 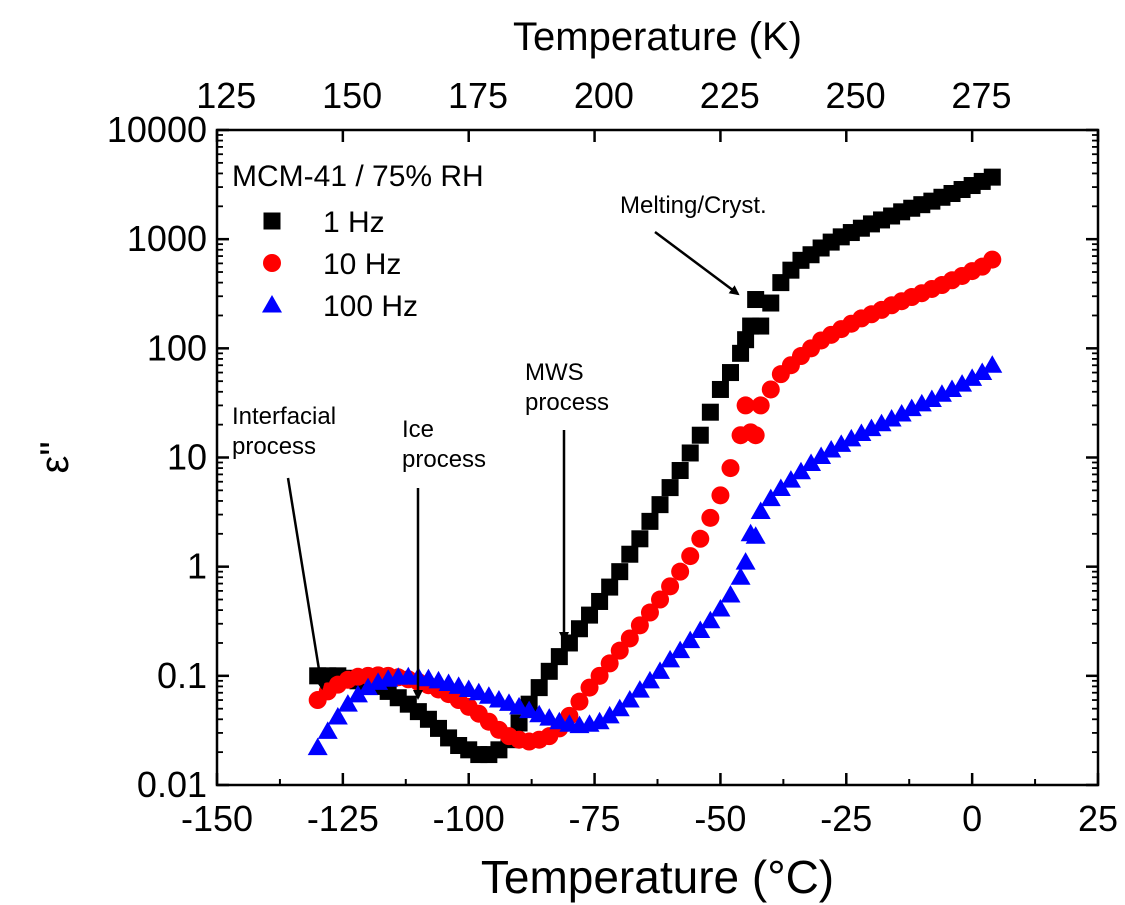 I want to click on legend: MCM-41 / 75% RH 1 Hz 10 Hz 100 Hz, so click(x=358, y=241).